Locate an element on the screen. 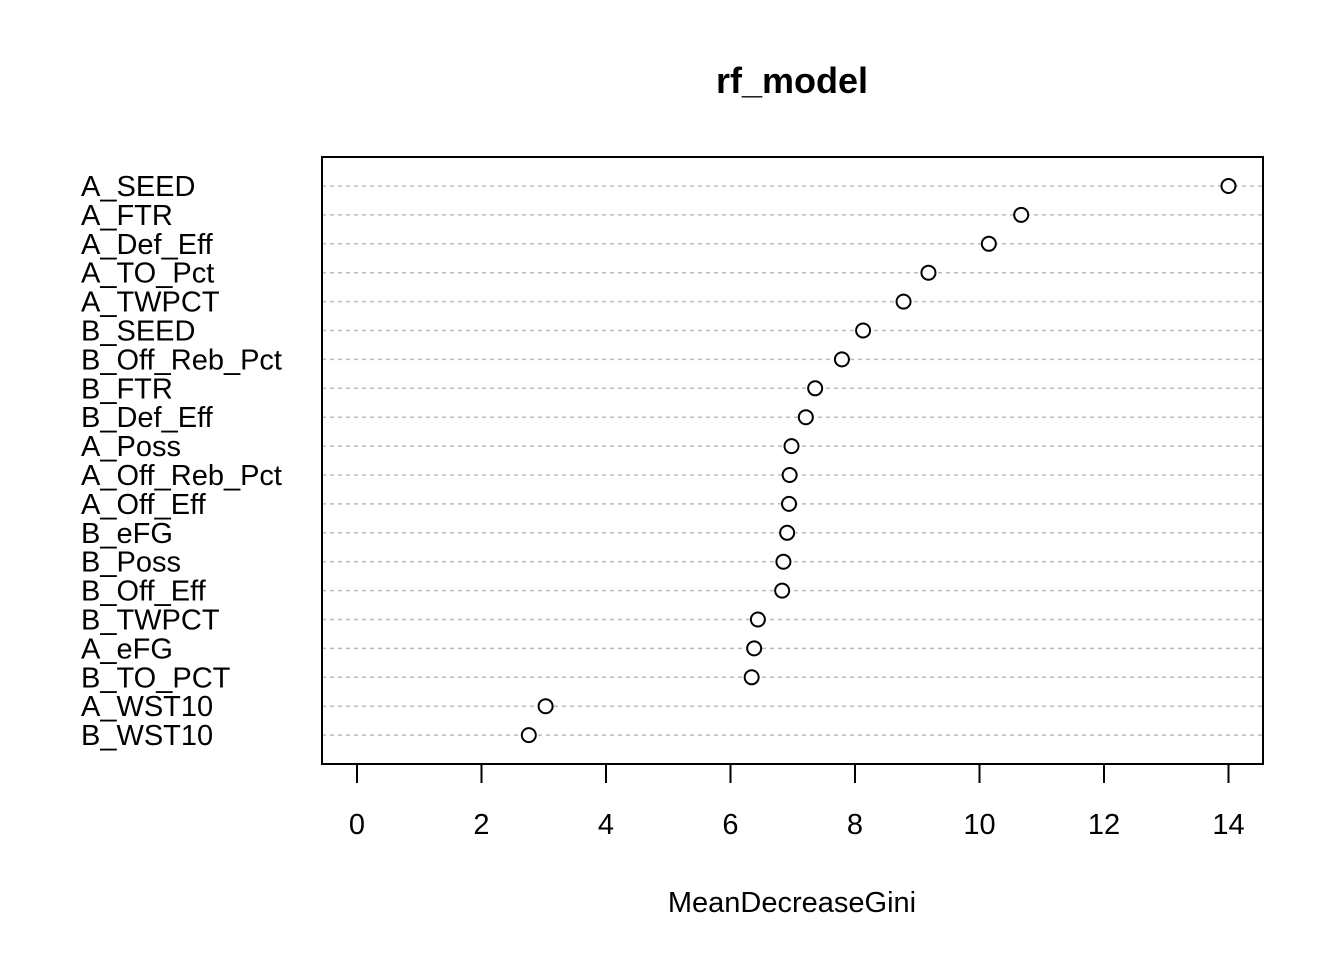  category-label: B_TO_PCT is located at coordinates (156, 678).